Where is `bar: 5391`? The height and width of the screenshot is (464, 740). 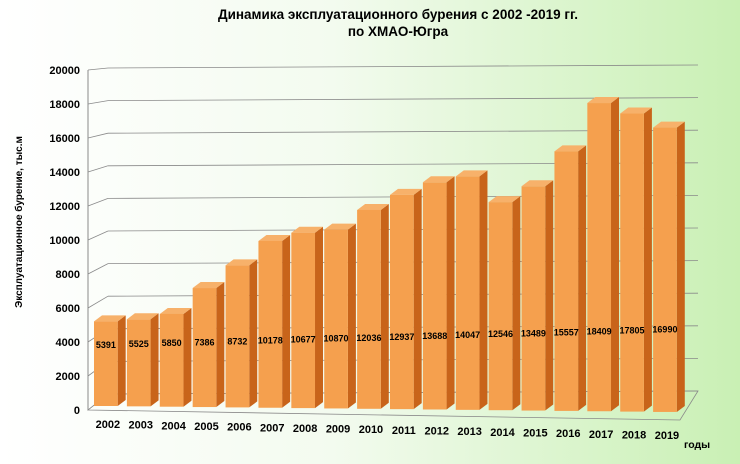 bar: 5391 is located at coordinates (110, 360).